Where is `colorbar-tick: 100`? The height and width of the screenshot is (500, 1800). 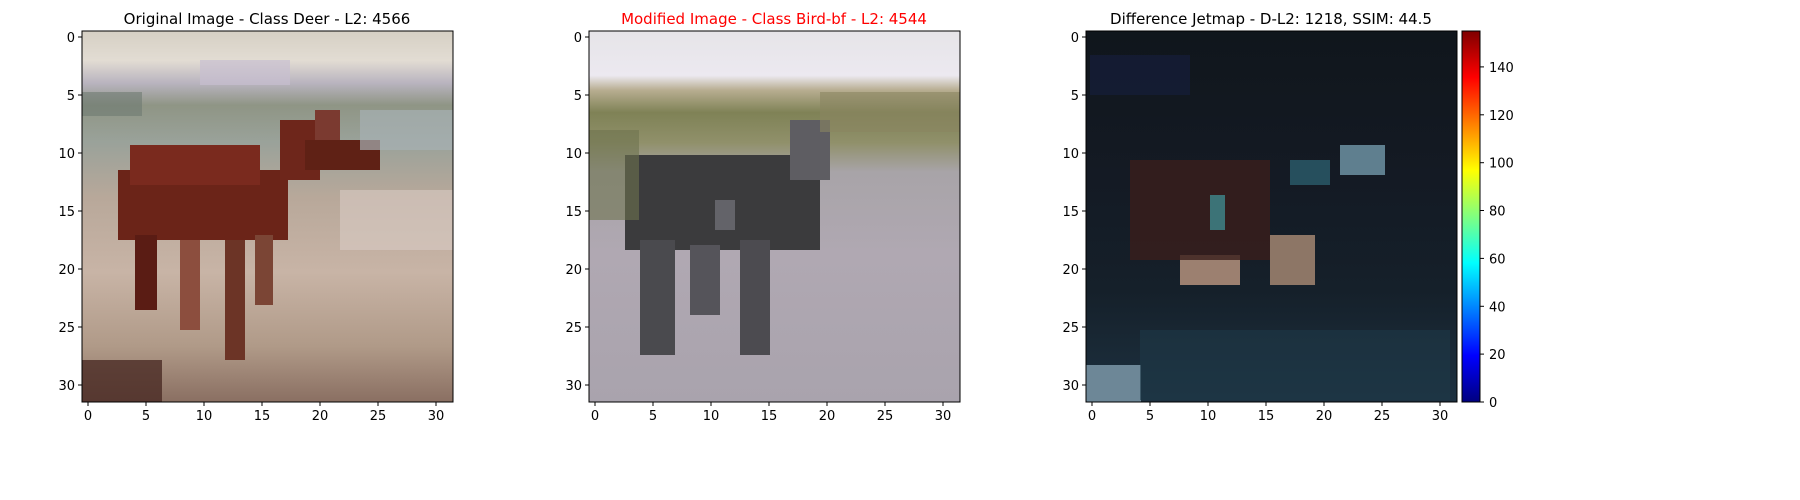
colorbar-tick: 100 is located at coordinates (1497, 164).